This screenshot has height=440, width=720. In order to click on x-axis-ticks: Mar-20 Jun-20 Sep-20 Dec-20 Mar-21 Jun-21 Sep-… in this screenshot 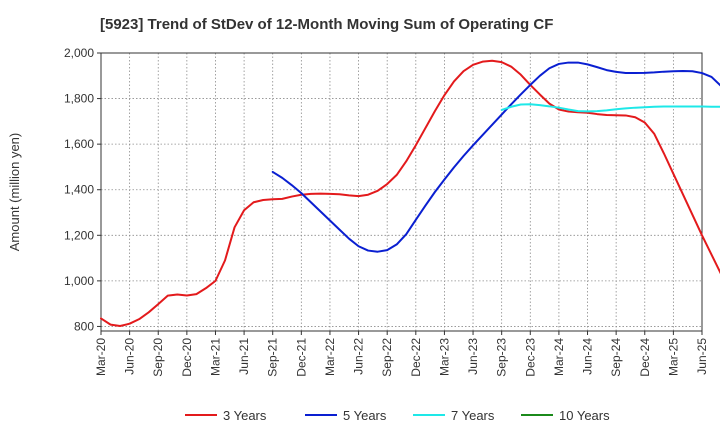, I will do `click(401, 354)`.